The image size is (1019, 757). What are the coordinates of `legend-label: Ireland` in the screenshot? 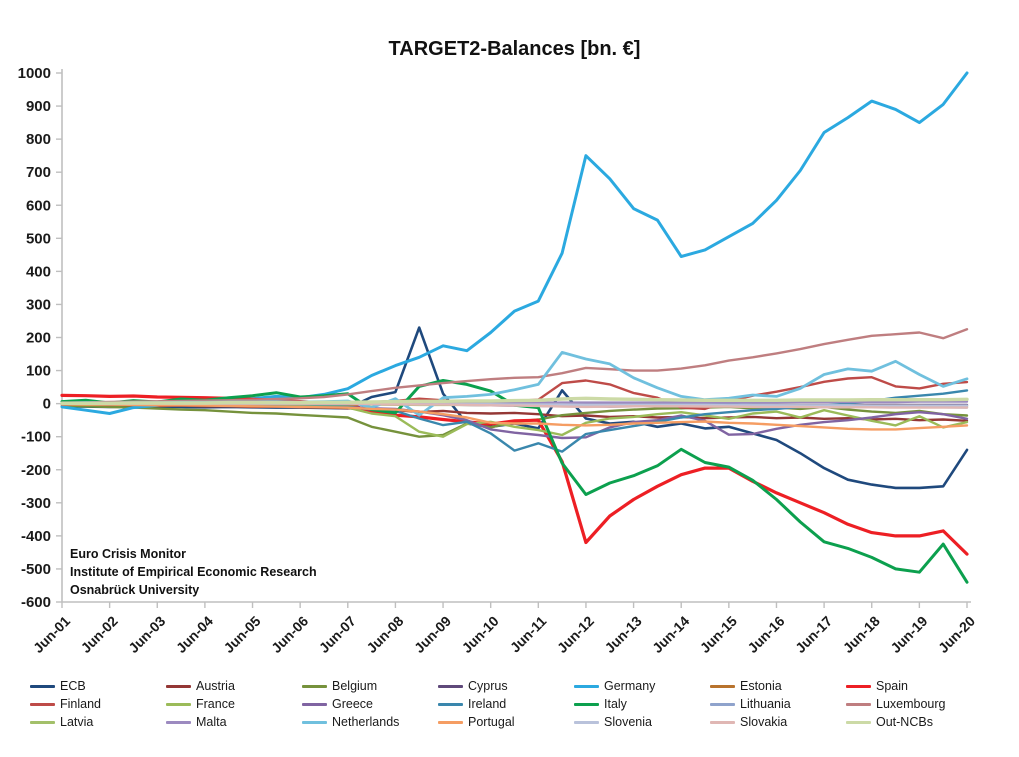 It's located at (487, 704).